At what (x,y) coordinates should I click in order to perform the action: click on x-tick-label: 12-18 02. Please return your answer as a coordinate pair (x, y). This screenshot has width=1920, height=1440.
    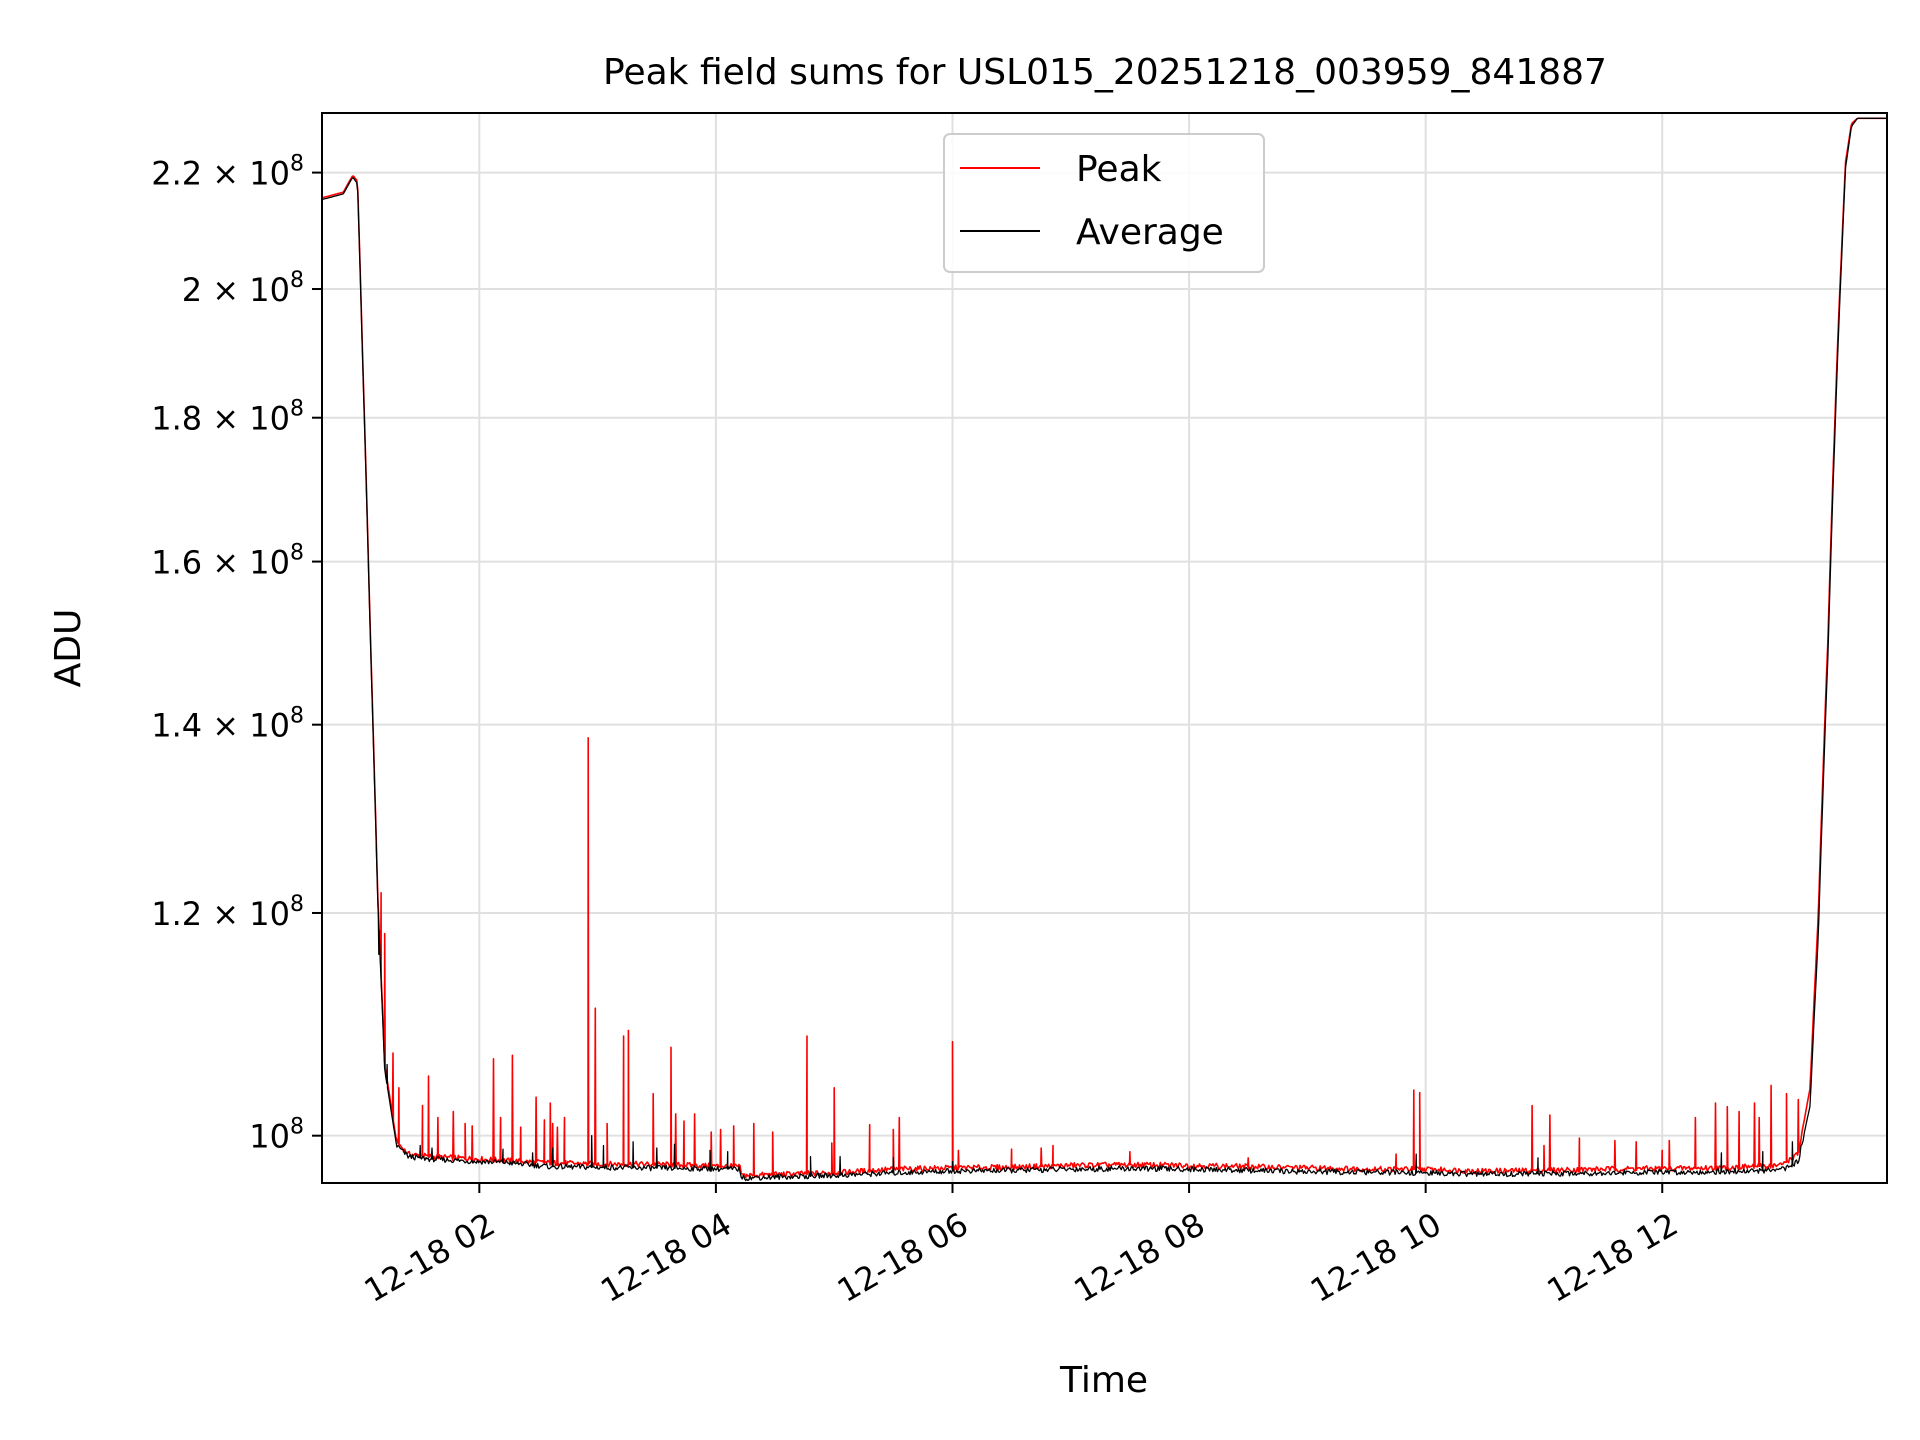
    Looking at the image, I should click on (430, 1257).